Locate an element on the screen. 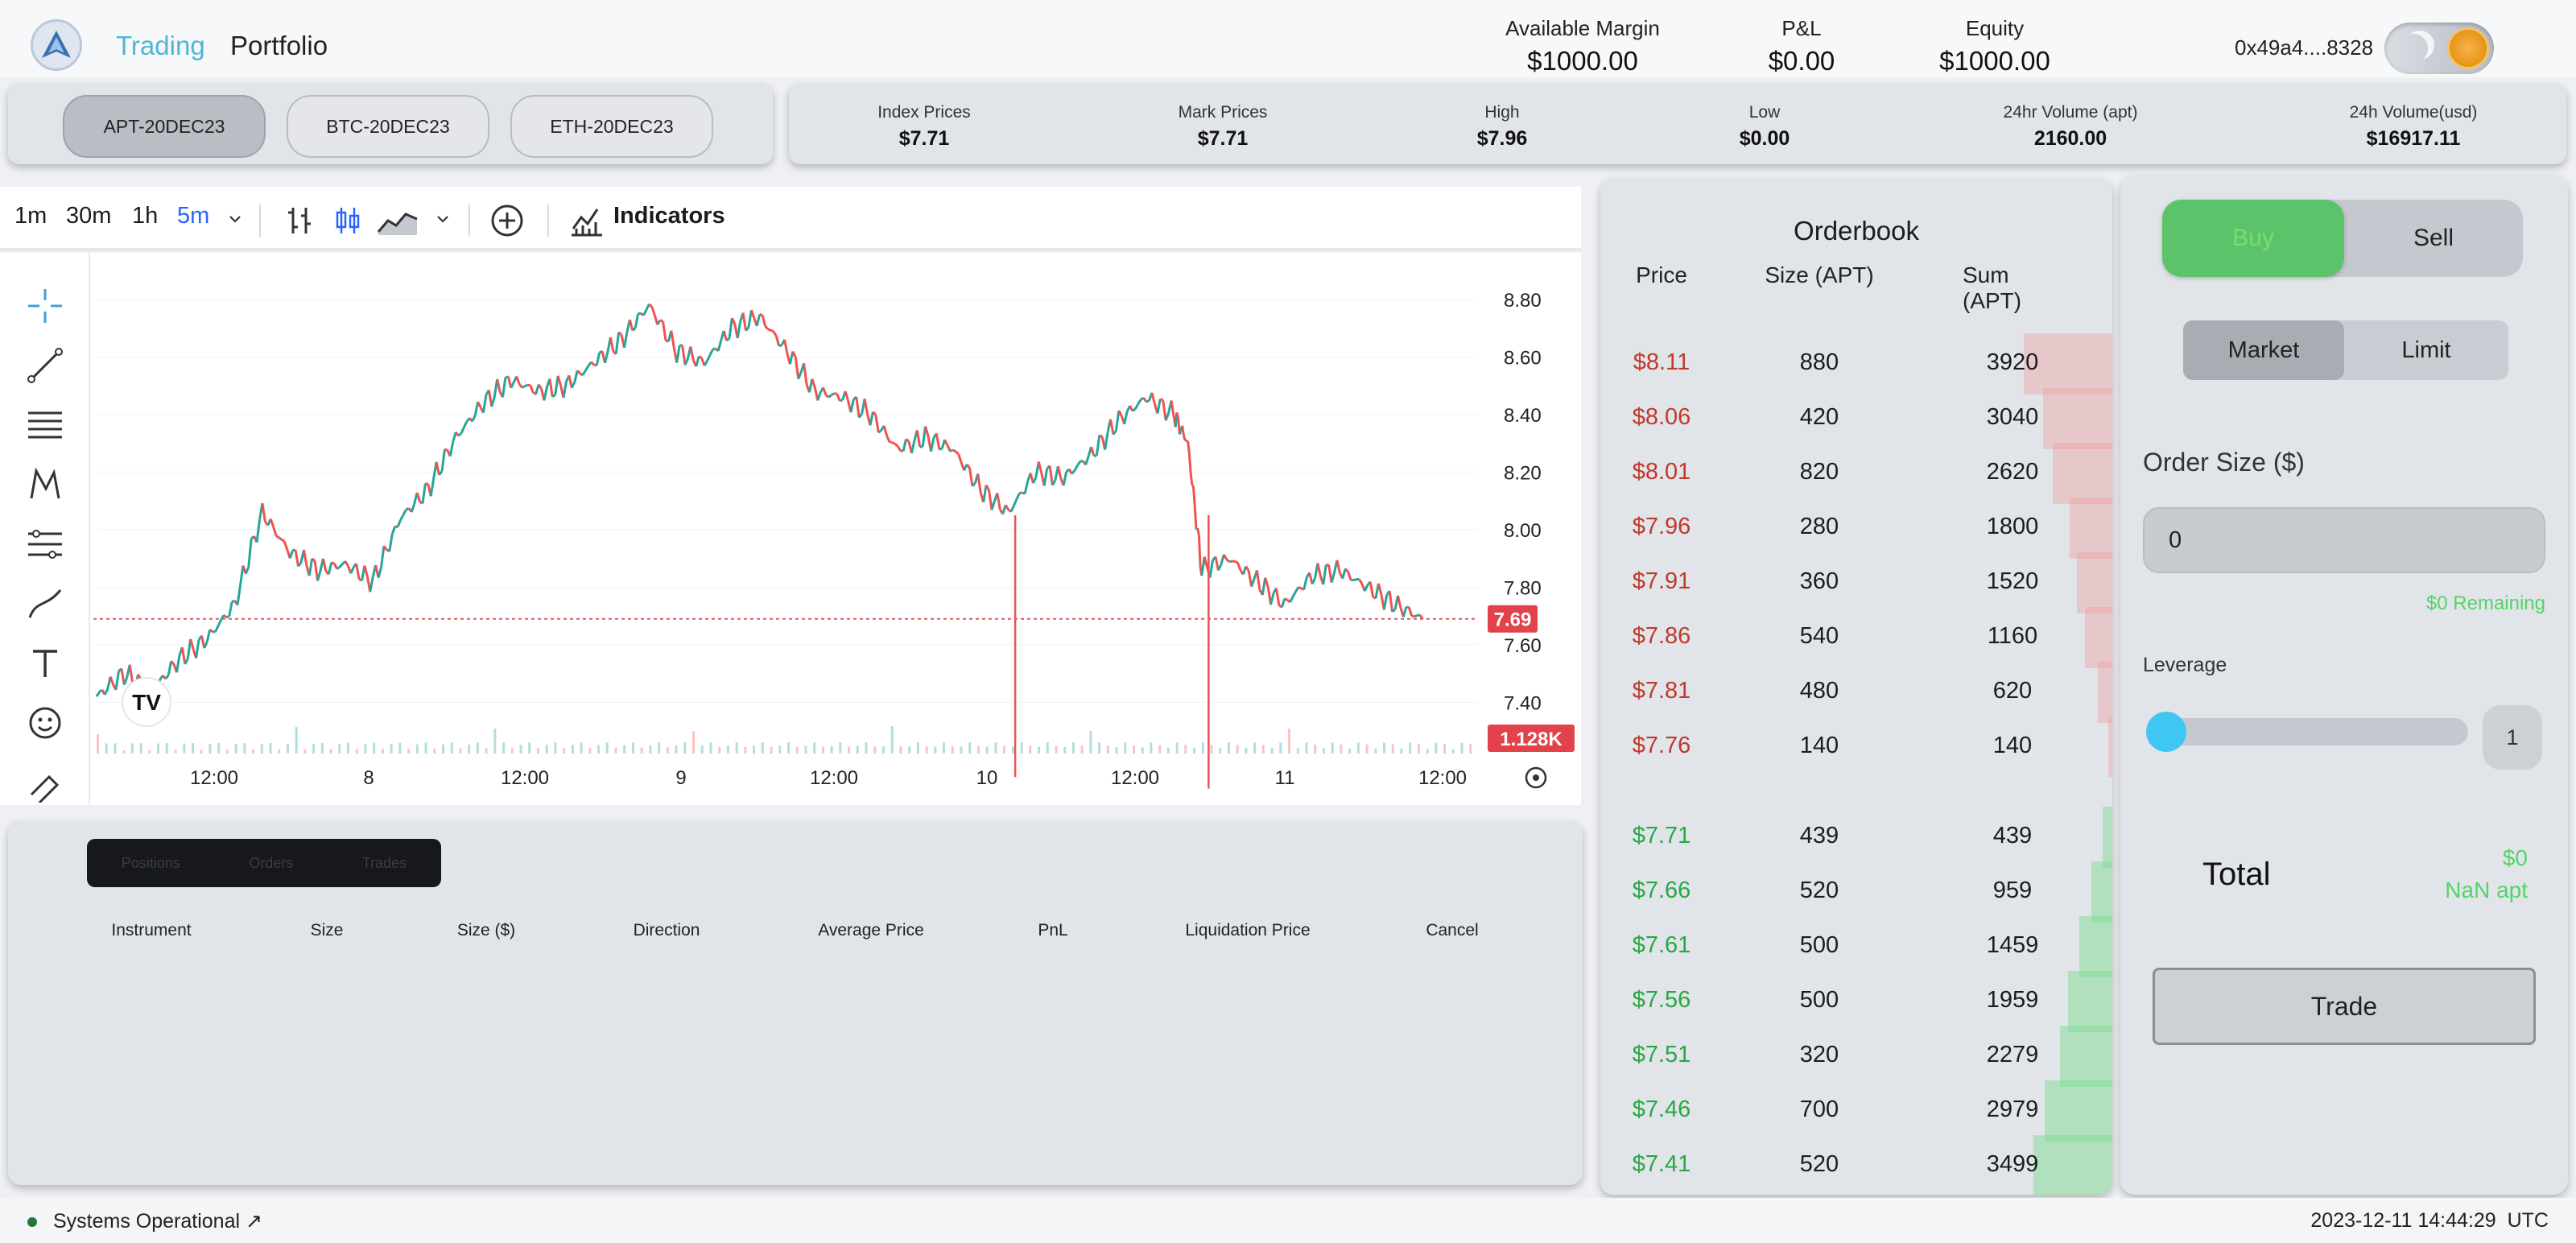 This screenshot has height=1243, width=2576. orderbook-row-bid: $7.46 700 2979 is located at coordinates (1856, 1111).